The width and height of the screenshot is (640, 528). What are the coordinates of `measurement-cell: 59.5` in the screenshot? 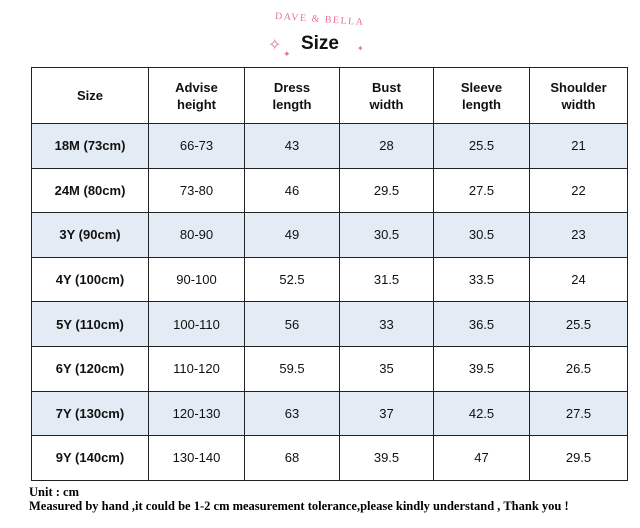 It's located at (292, 368).